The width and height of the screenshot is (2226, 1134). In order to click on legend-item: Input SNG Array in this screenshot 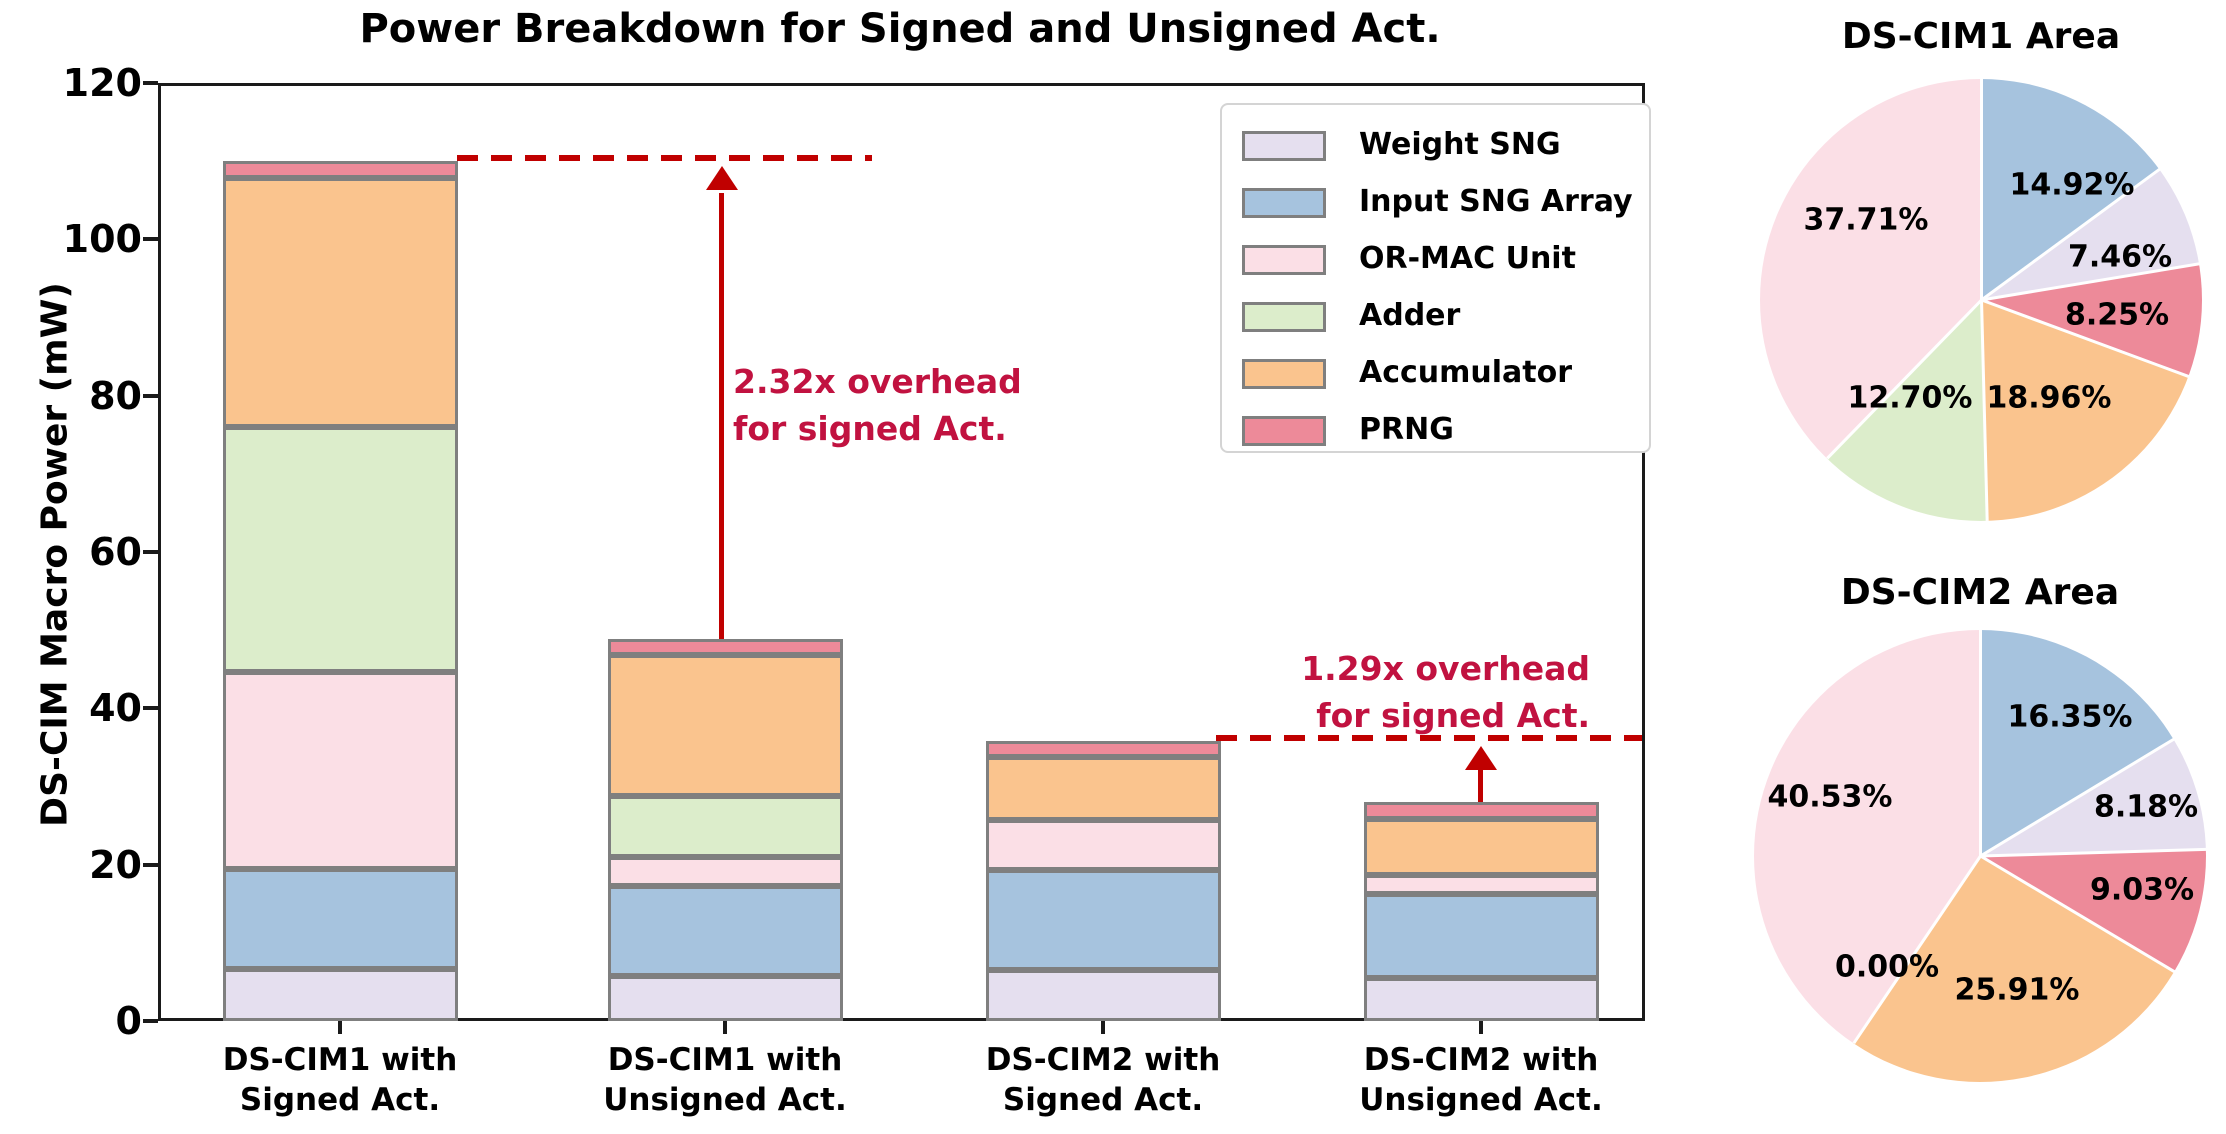, I will do `click(1435, 203)`.